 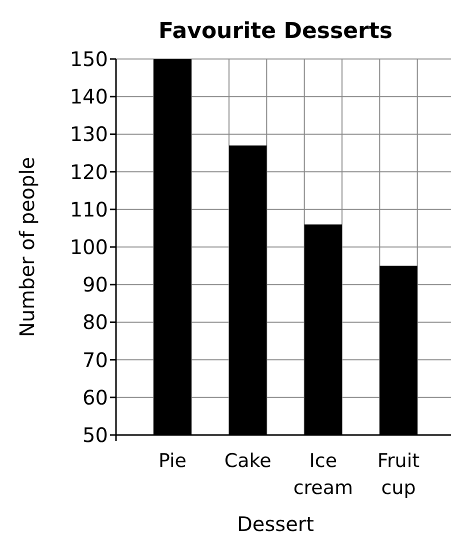 What do you see at coordinates (95, 360) in the screenshot?
I see `y-tick-label: 70` at bounding box center [95, 360].